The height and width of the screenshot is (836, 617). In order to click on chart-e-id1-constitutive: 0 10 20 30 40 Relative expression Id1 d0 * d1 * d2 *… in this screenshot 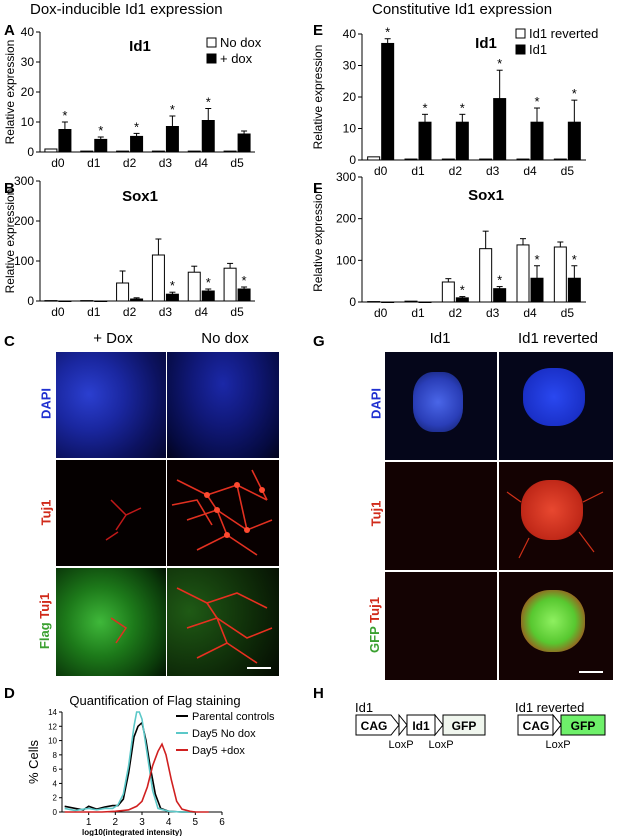, I will do `click(454, 101)`.